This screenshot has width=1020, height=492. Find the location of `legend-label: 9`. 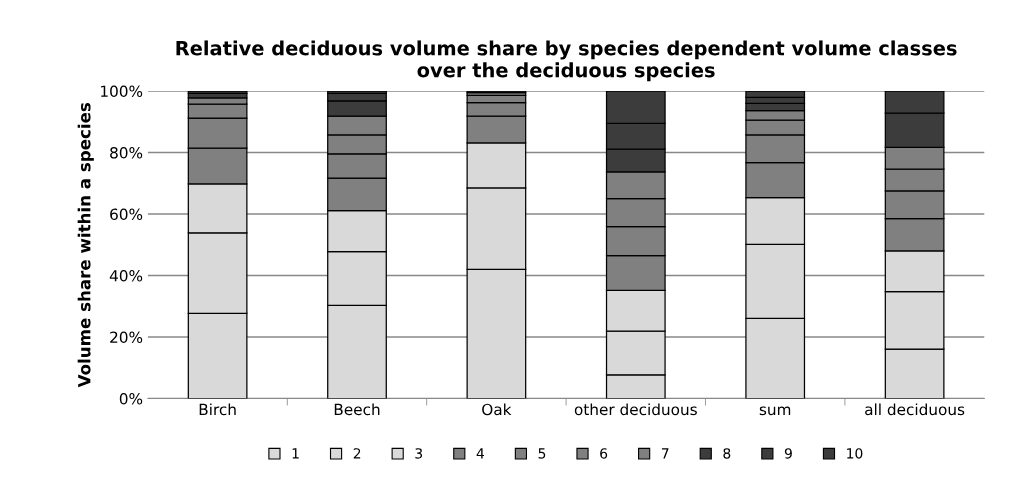

legend-label: 9 is located at coordinates (788, 453).